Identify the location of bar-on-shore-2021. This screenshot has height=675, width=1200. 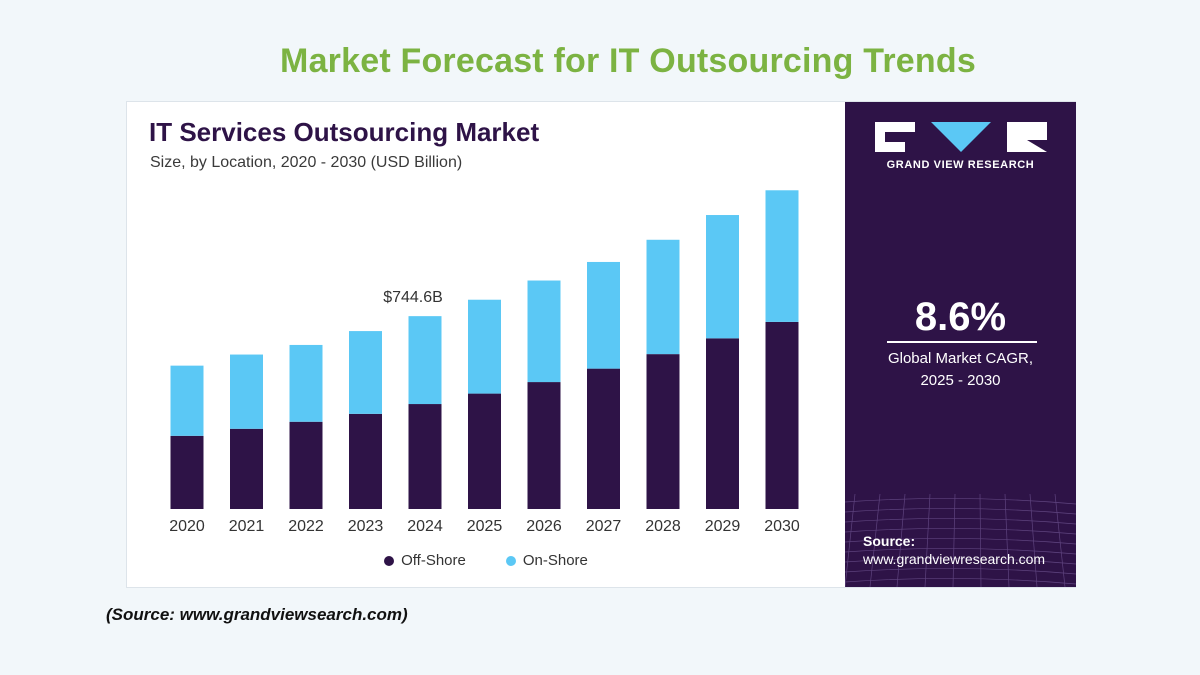
(246, 391).